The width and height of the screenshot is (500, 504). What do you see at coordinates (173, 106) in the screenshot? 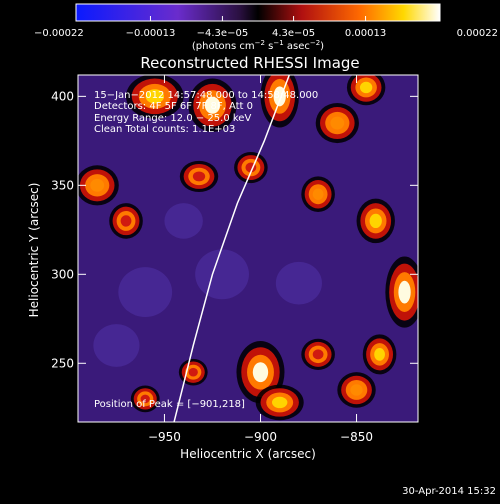
I see `annotation-detectors: Detectors: 4F 5F 6F 7F 8F, Att 0` at bounding box center [173, 106].